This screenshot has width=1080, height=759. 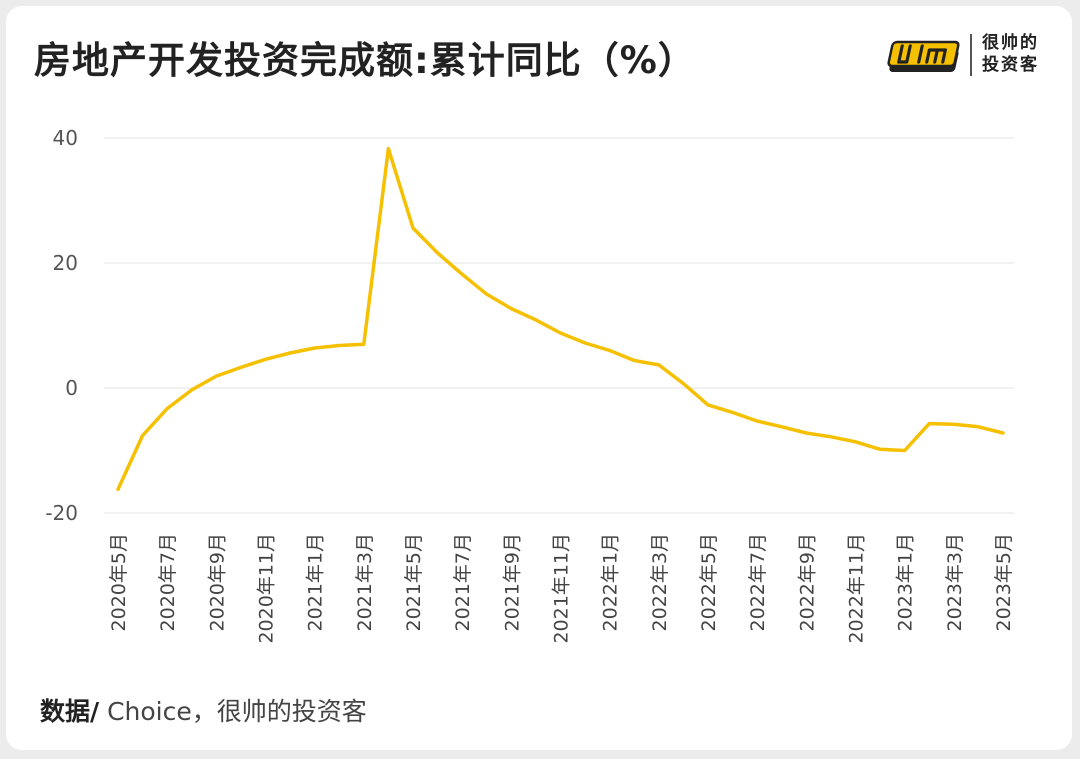 What do you see at coordinates (857, 588) in the screenshot?
I see `x-tick-label: 2022年11月` at bounding box center [857, 588].